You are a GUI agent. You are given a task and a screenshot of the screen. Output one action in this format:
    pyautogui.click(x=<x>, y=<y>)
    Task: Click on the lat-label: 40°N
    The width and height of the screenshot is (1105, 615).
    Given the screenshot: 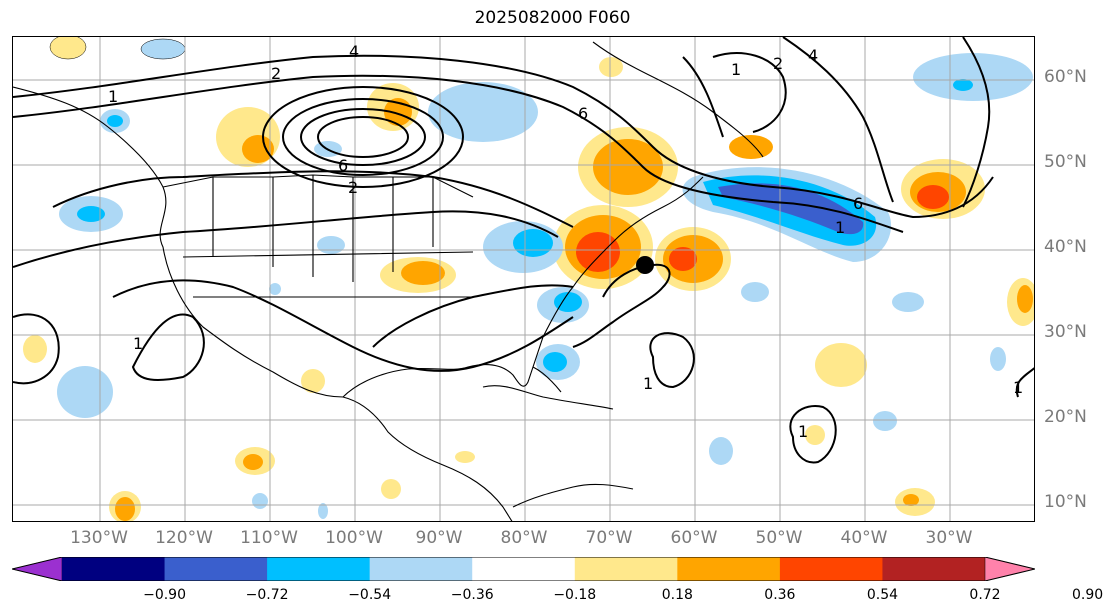 What is the action you would take?
    pyautogui.click(x=1065, y=247)
    